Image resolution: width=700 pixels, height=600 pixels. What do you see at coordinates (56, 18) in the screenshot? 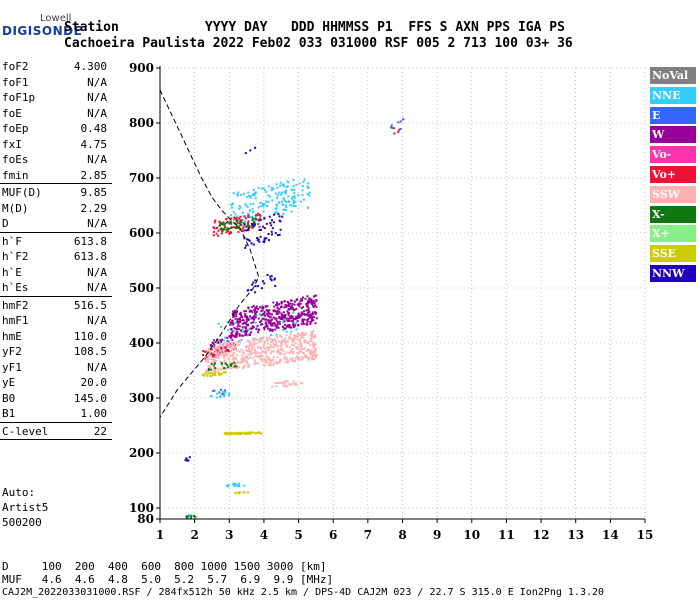
I see `logo-lowell-text: Lowell` at bounding box center [56, 18].